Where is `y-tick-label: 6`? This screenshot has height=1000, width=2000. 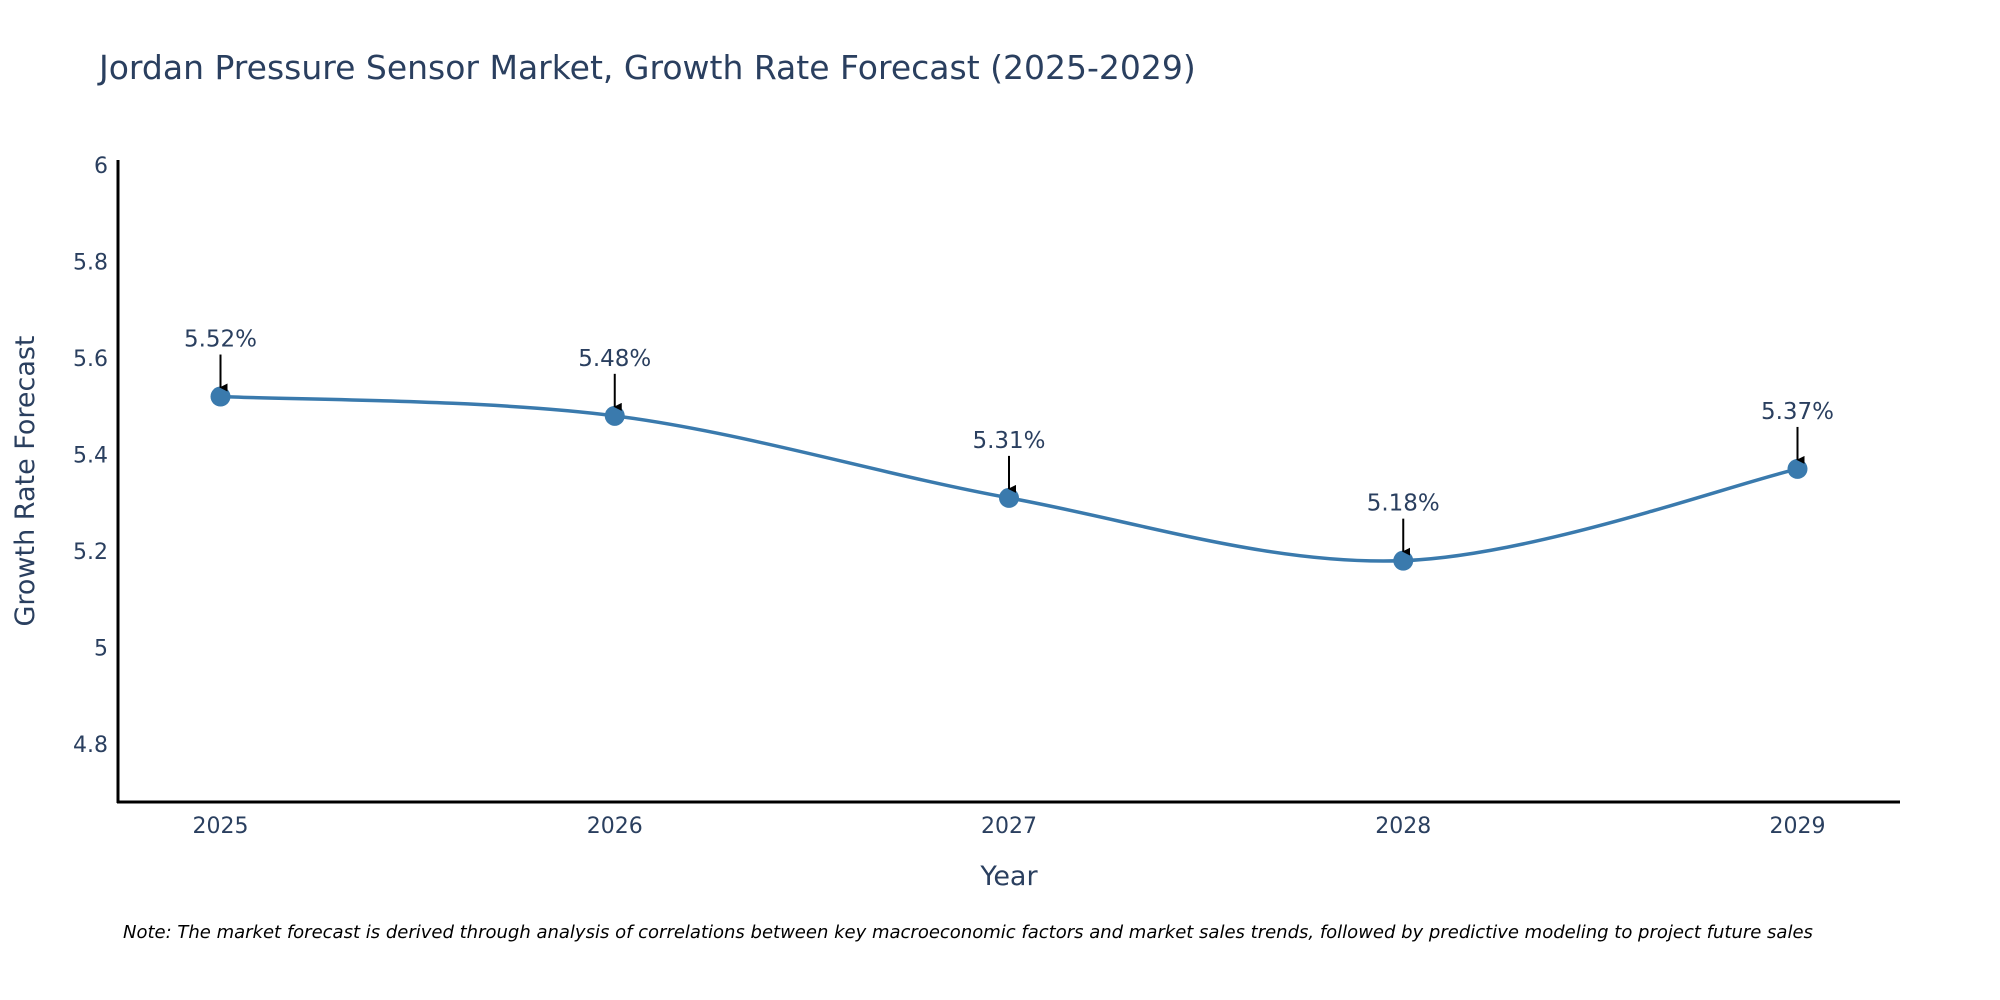
y-tick-label: 6 is located at coordinates (101, 166).